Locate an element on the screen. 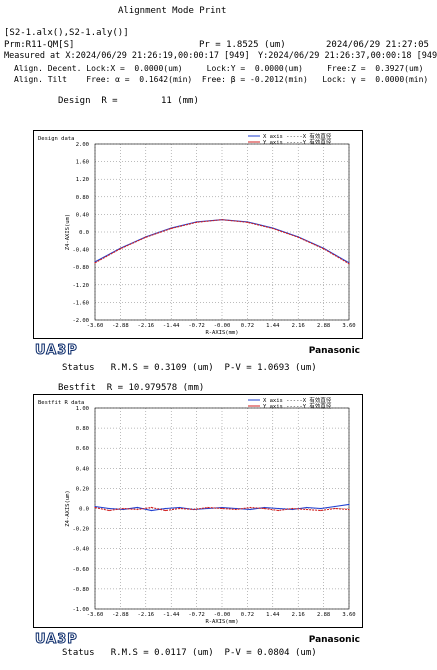 The width and height of the screenshot is (437, 670). y-tick-label: -0.60 is located at coordinates (80, 570).